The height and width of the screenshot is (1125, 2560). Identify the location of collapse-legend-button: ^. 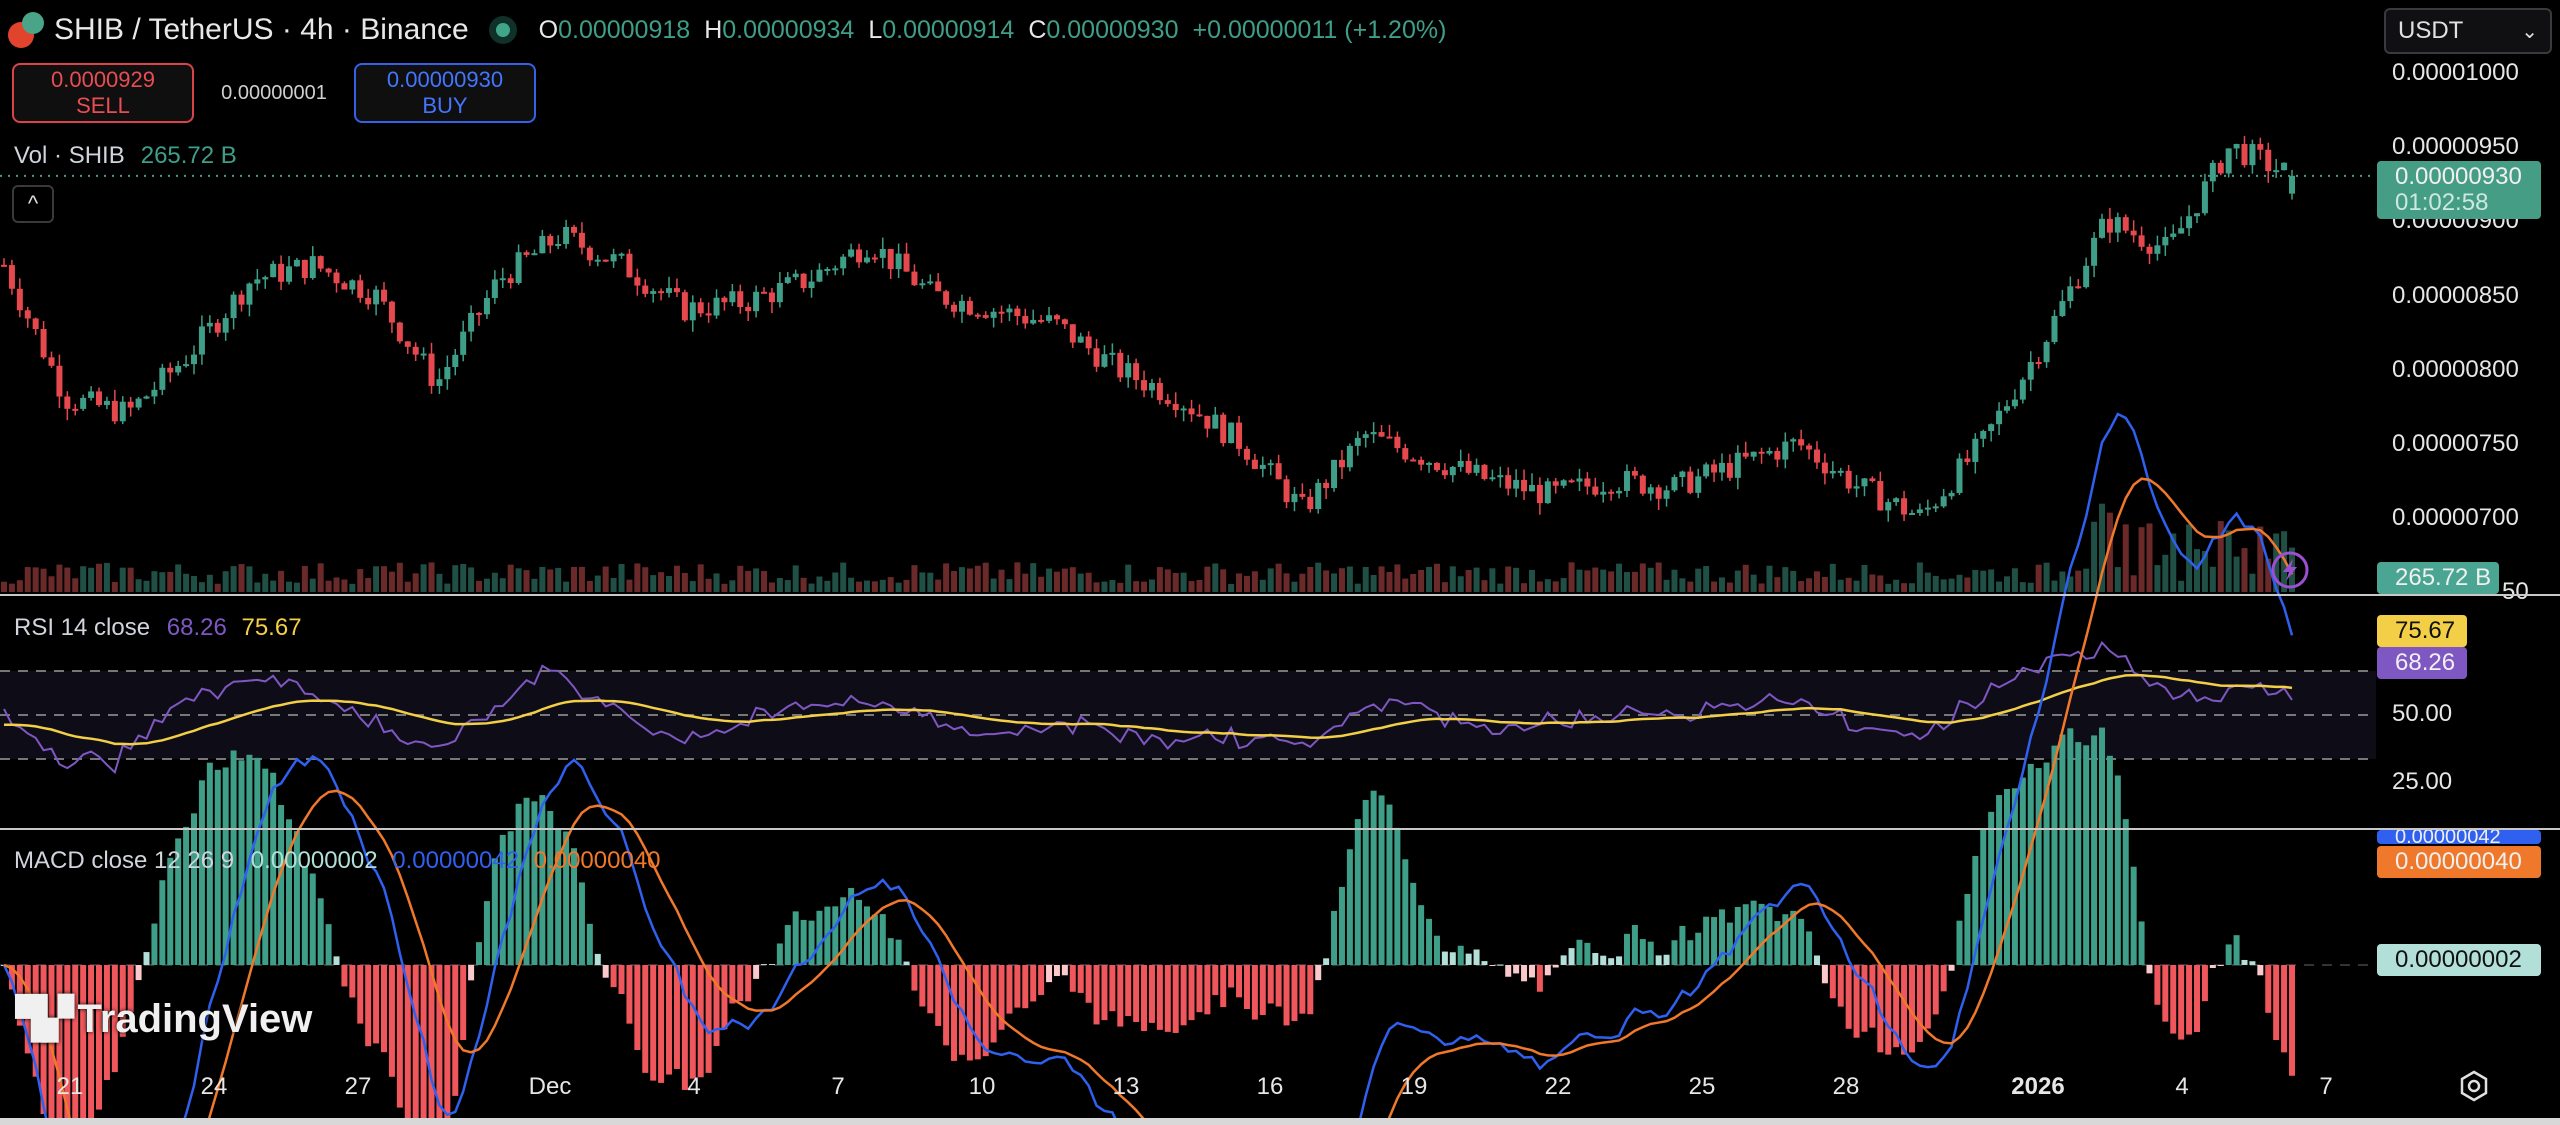
(33, 204).